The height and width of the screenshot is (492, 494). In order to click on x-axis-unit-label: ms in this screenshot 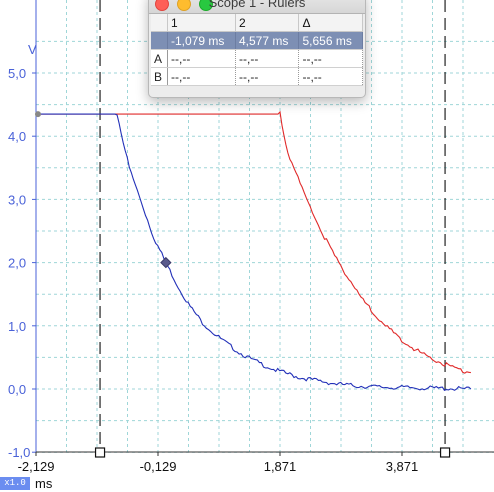, I will do `click(44, 483)`.